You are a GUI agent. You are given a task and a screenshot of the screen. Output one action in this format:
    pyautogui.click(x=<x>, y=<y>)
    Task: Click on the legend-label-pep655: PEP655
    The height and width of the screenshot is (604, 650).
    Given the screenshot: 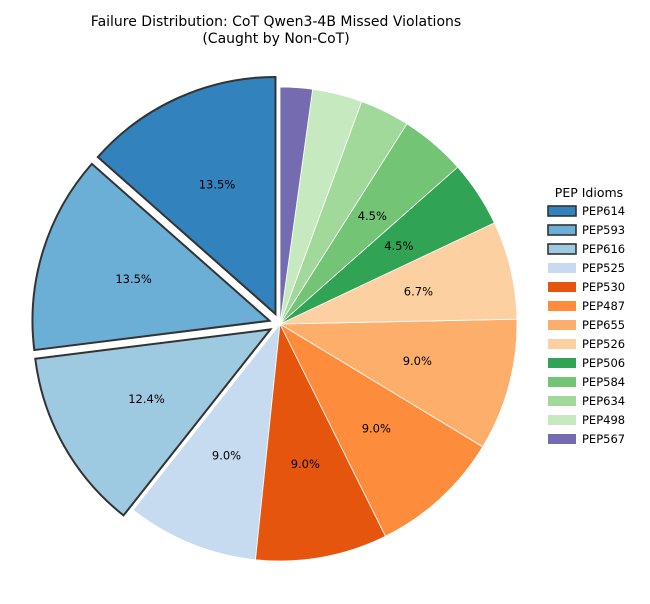 What is the action you would take?
    pyautogui.click(x=603, y=325)
    